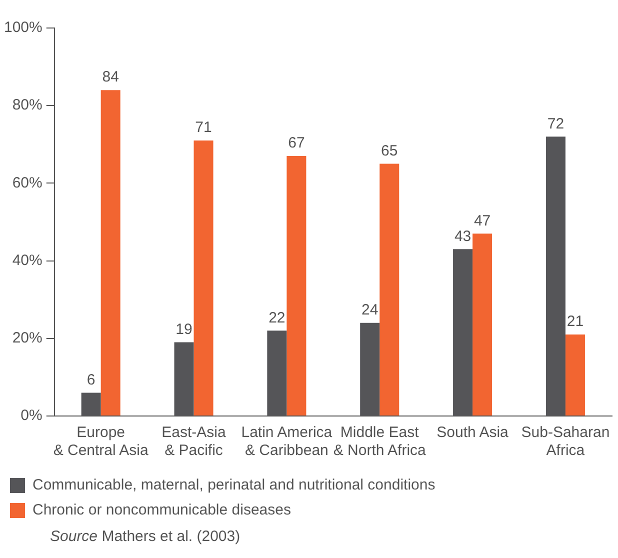  What do you see at coordinates (463, 236) in the screenshot?
I see `data-label: 43` at bounding box center [463, 236].